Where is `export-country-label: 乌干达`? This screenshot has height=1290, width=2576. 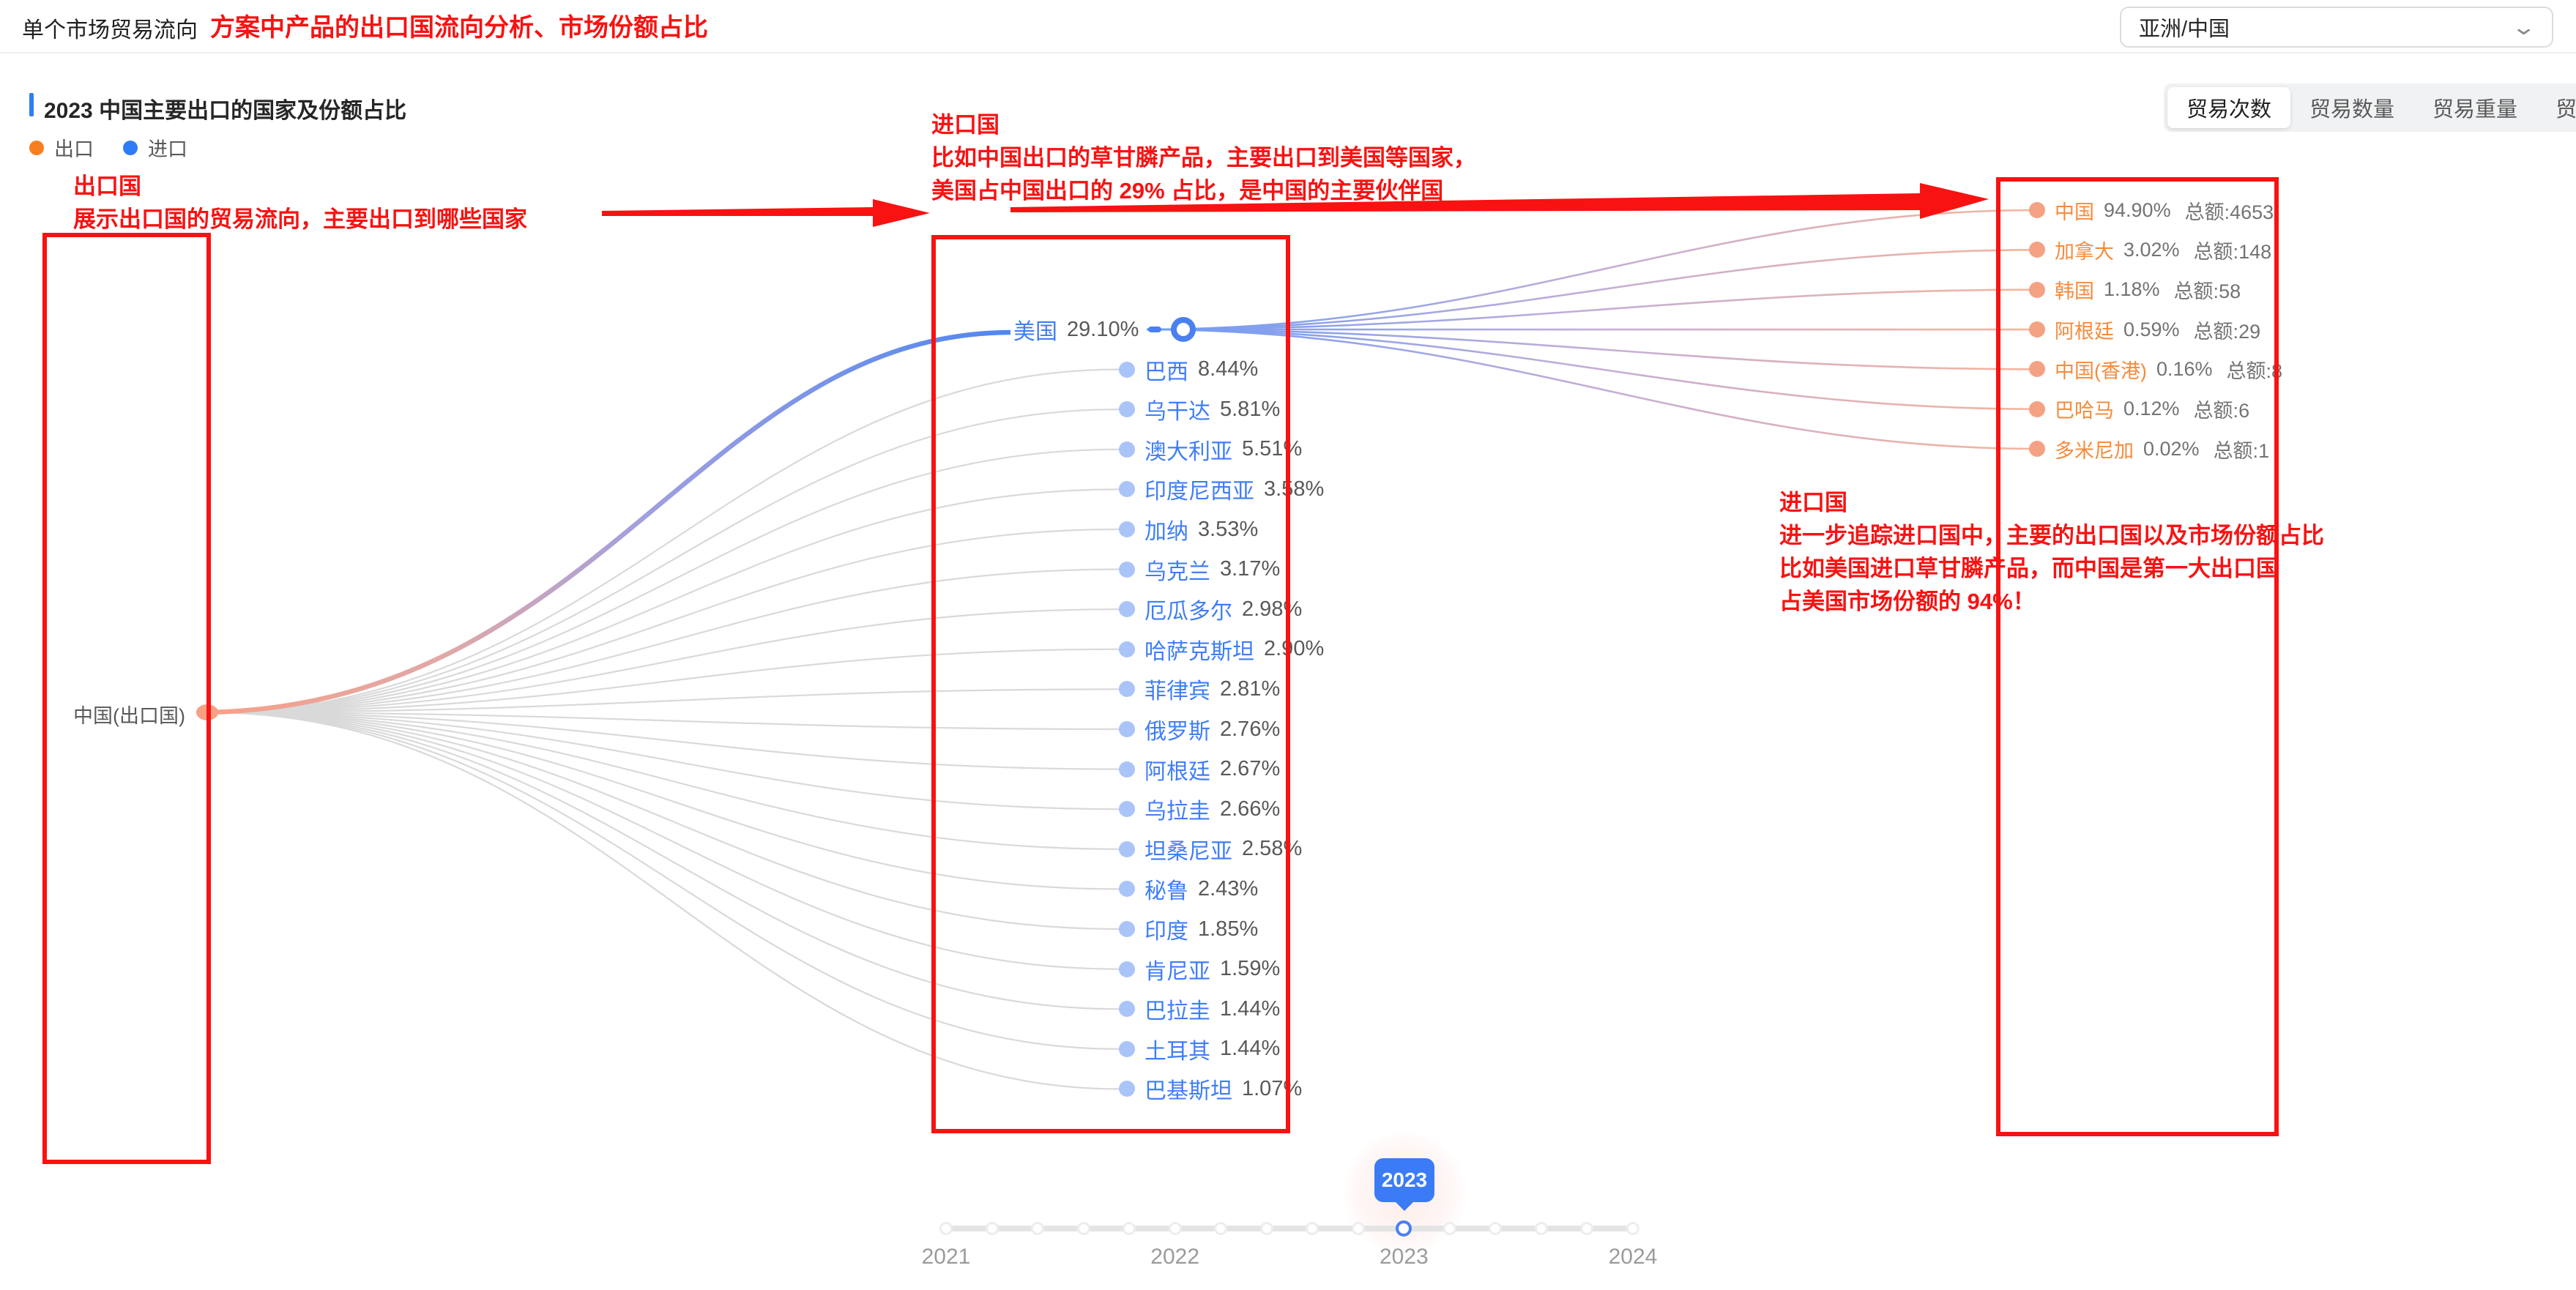
export-country-label: 乌干达 is located at coordinates (1177, 412).